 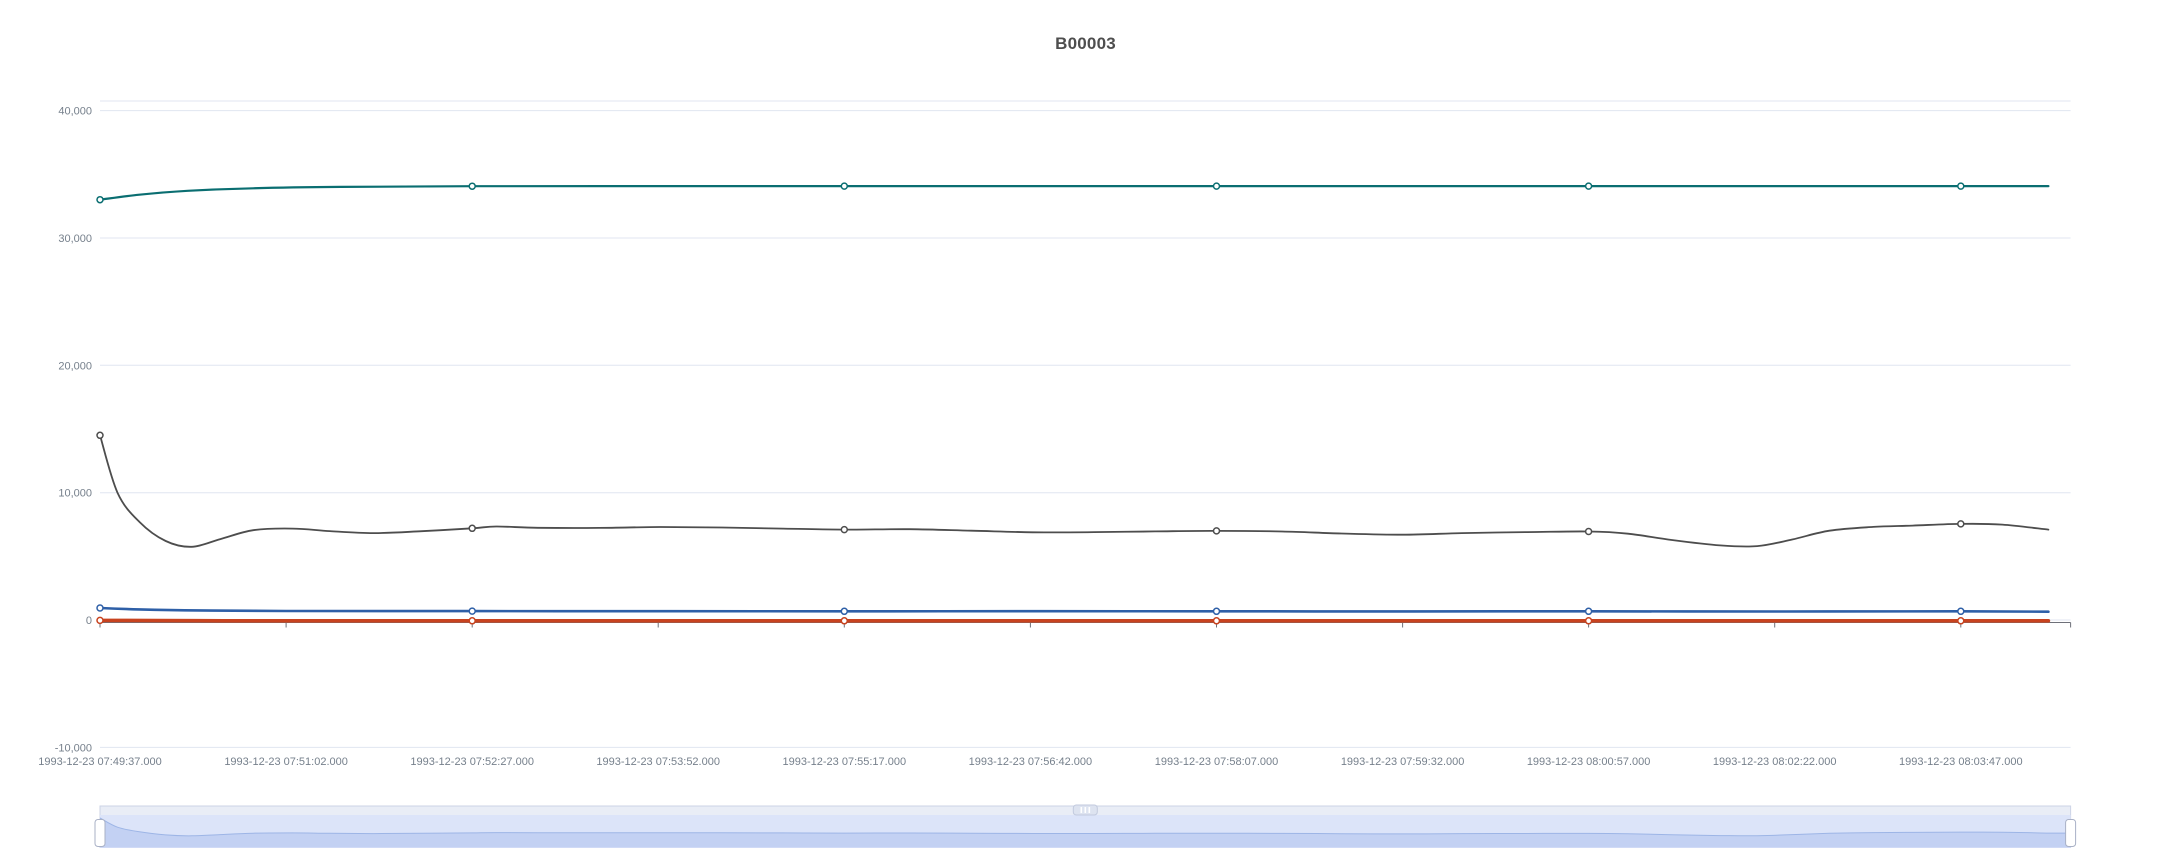 What do you see at coordinates (658, 762) in the screenshot?
I see `x-axis-label: 1993-12-23 07:53:52.000` at bounding box center [658, 762].